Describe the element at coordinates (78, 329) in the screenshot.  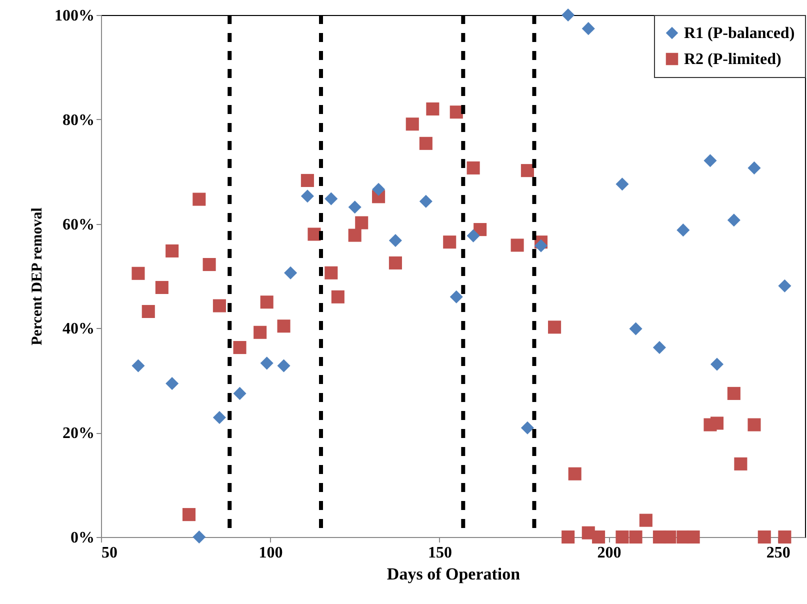
I see `y-tick-label: 40%` at that location.